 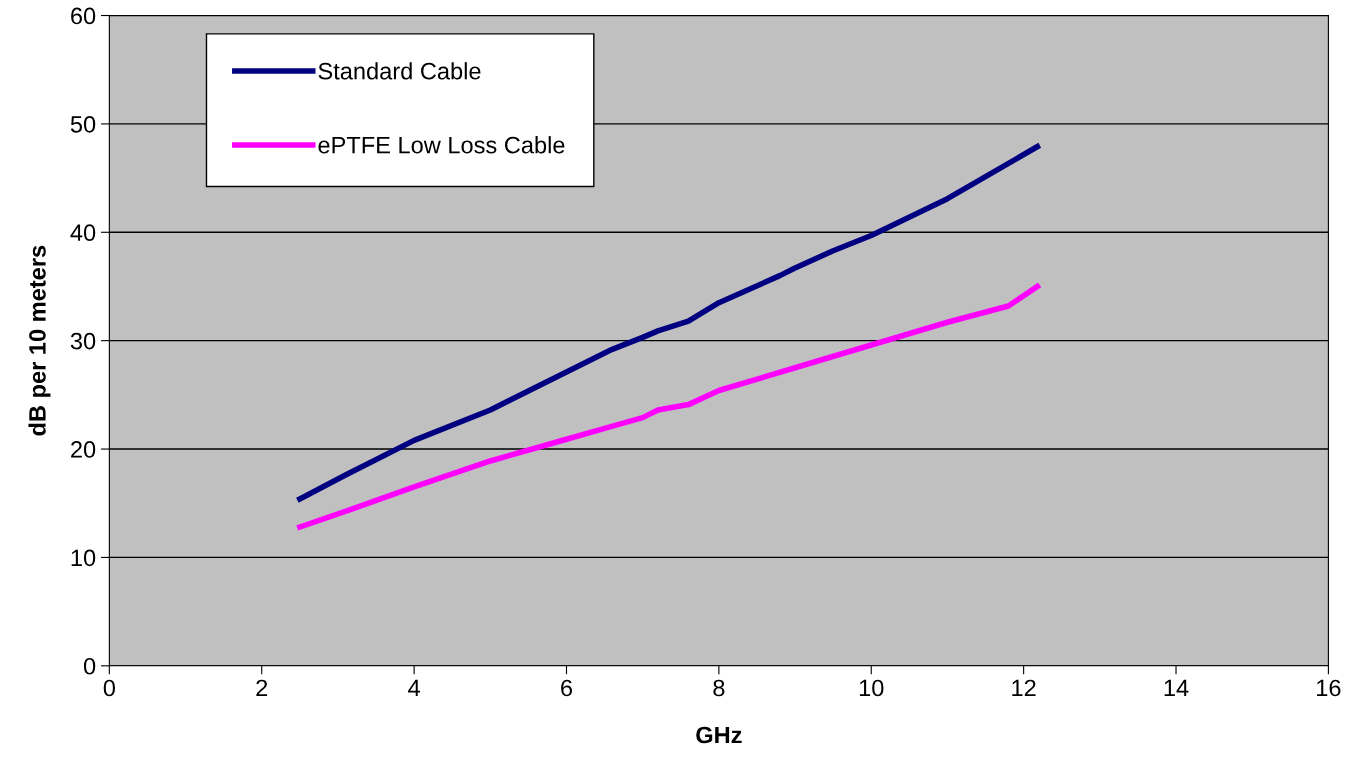 I want to click on x-tick-label: 8, so click(x=719, y=688).